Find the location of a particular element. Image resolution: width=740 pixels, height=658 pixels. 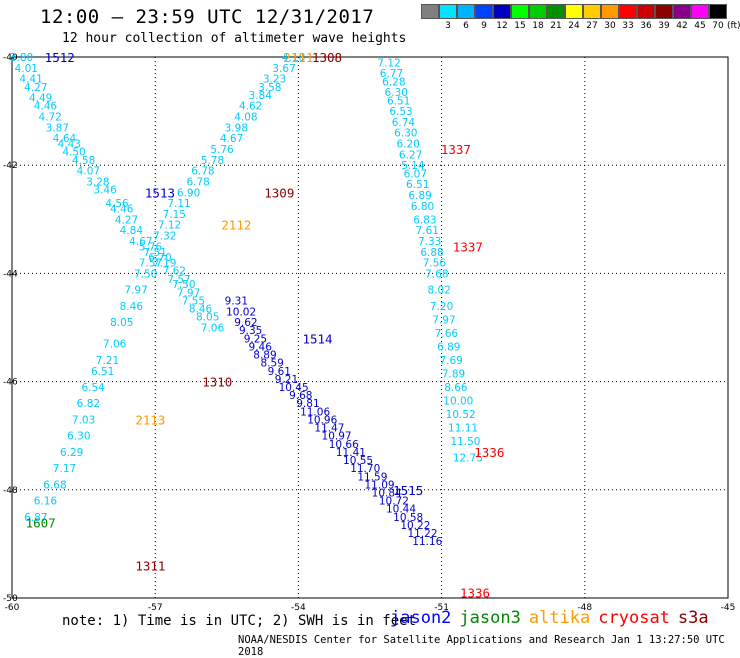

y-tick-label: -50 is located at coordinates (10, 599).